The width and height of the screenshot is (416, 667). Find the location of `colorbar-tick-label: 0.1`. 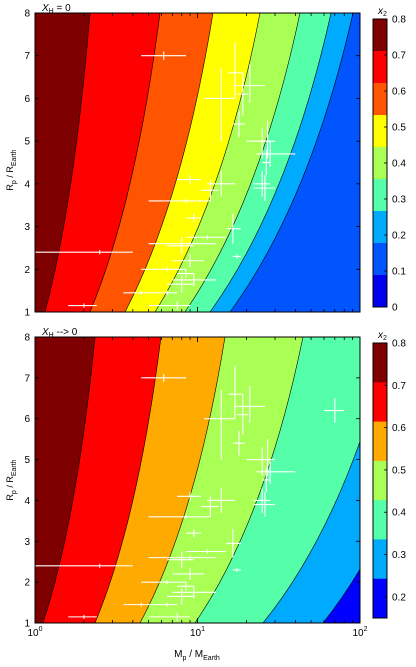

colorbar-tick-label: 0.1 is located at coordinates (399, 272).